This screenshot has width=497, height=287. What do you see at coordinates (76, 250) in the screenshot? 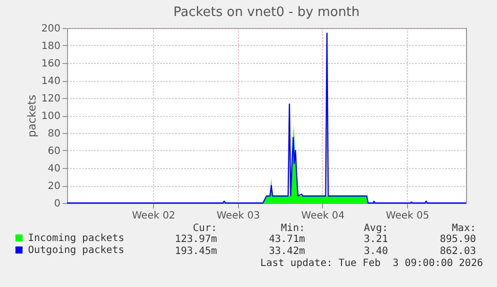
I see `legend-label: Outgoing packets` at bounding box center [76, 250].